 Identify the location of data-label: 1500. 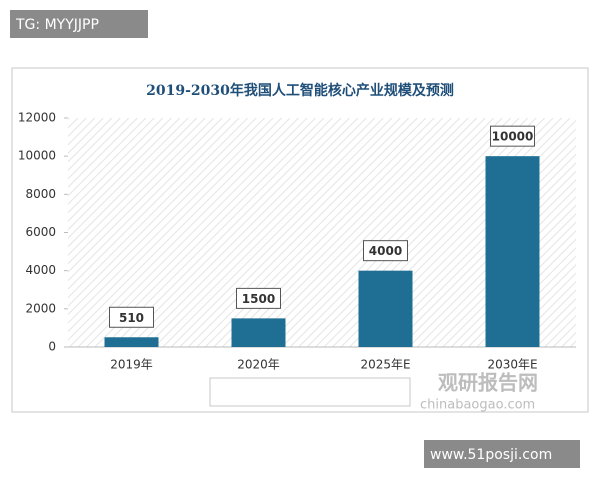
(258, 299).